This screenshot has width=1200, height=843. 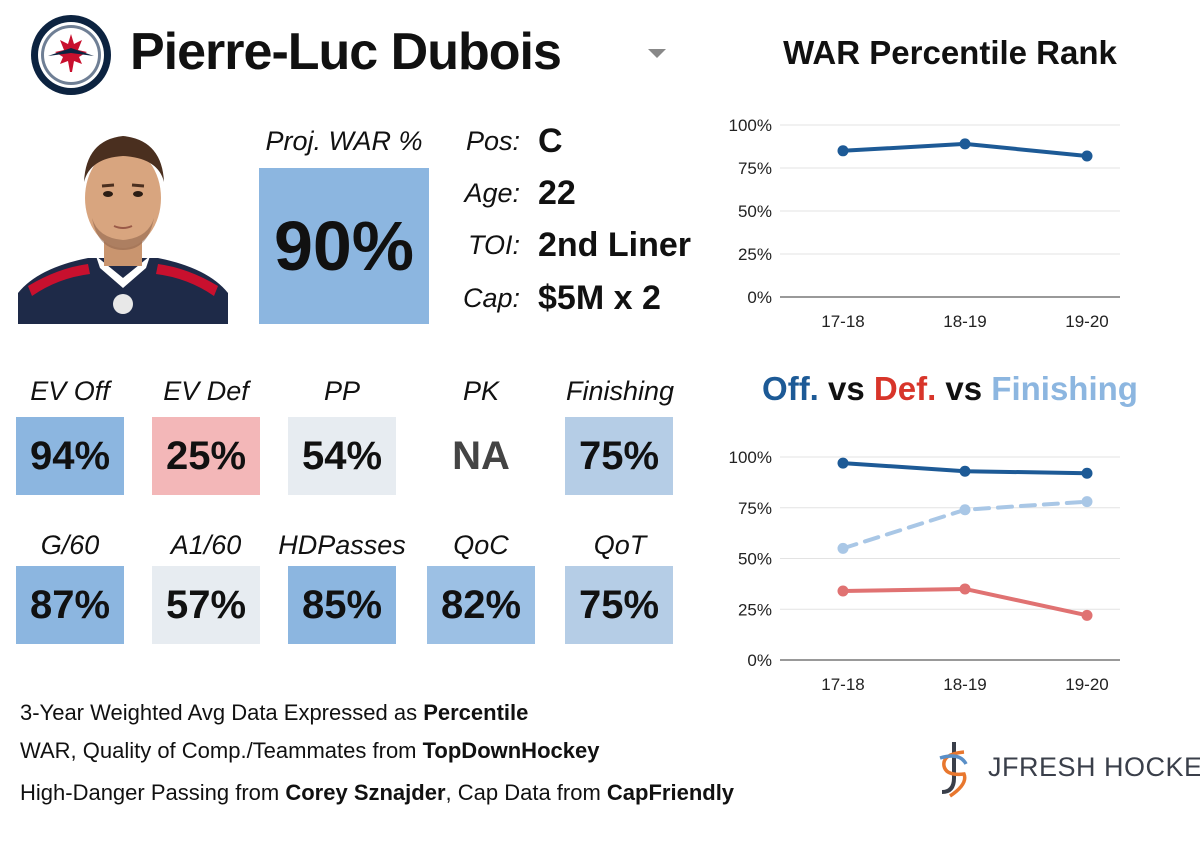 What do you see at coordinates (481, 605) in the screenshot?
I see `stat-value-qoc: 82%` at bounding box center [481, 605].